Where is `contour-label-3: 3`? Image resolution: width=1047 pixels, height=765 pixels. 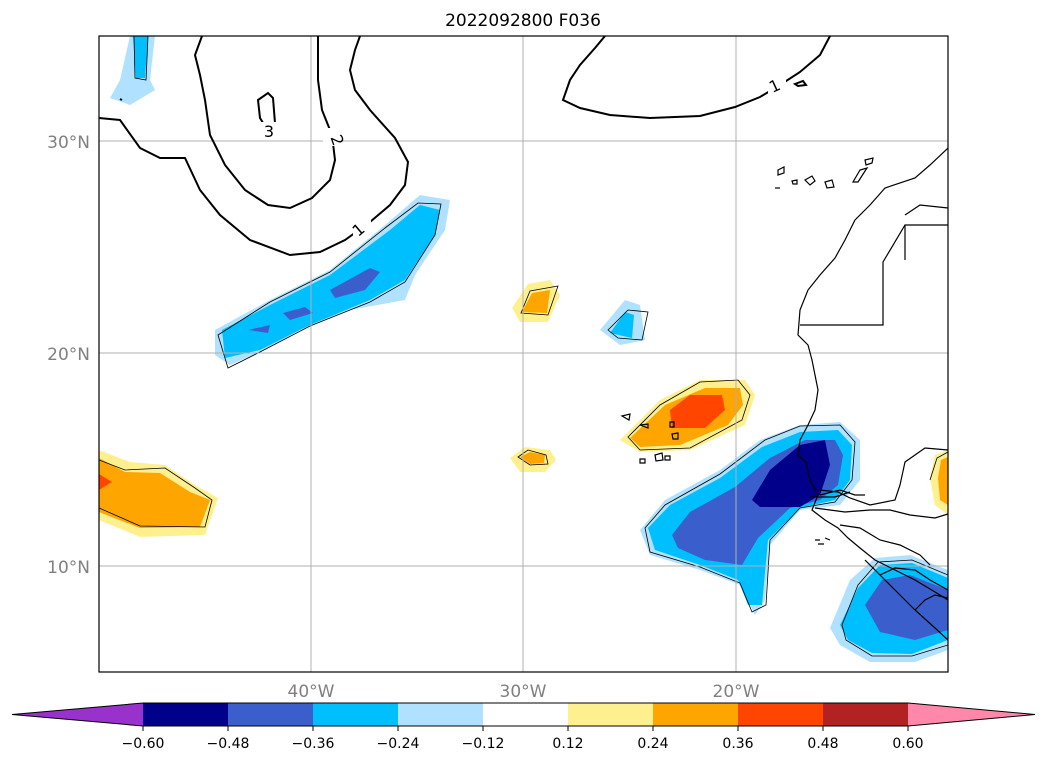 contour-label-3: 3 is located at coordinates (269, 131).